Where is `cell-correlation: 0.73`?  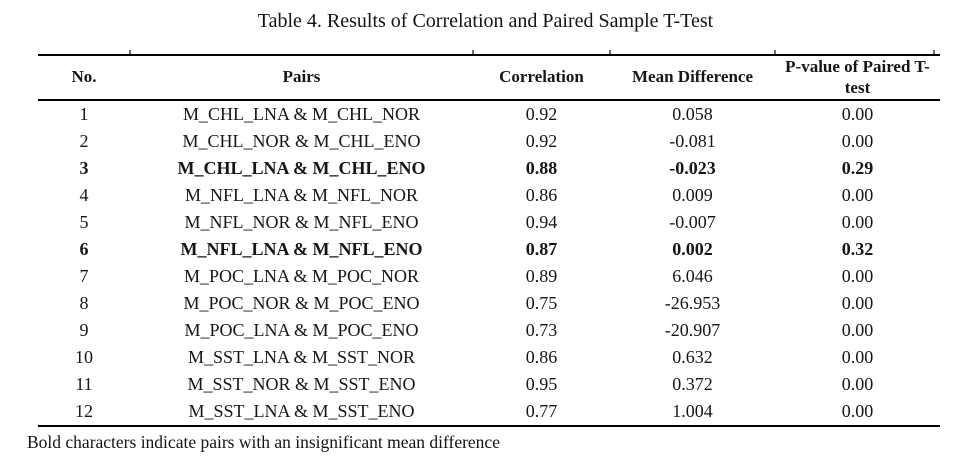 cell-correlation: 0.73 is located at coordinates (541, 330).